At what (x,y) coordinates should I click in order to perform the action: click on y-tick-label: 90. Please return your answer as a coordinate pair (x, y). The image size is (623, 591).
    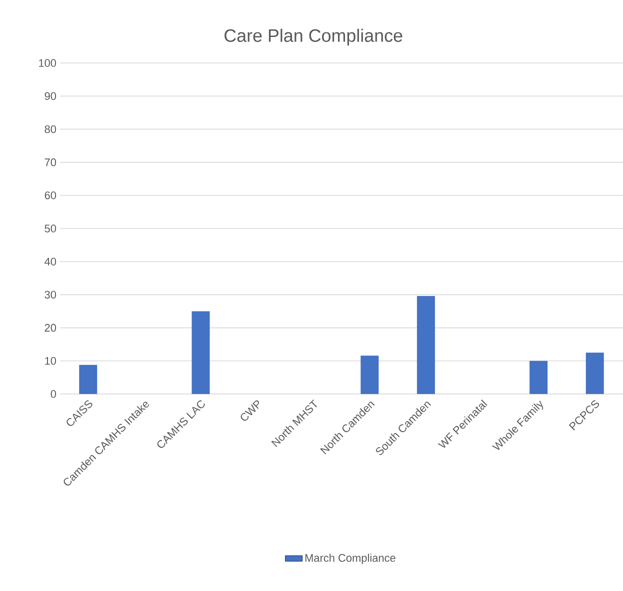
    Looking at the image, I should click on (50, 96).